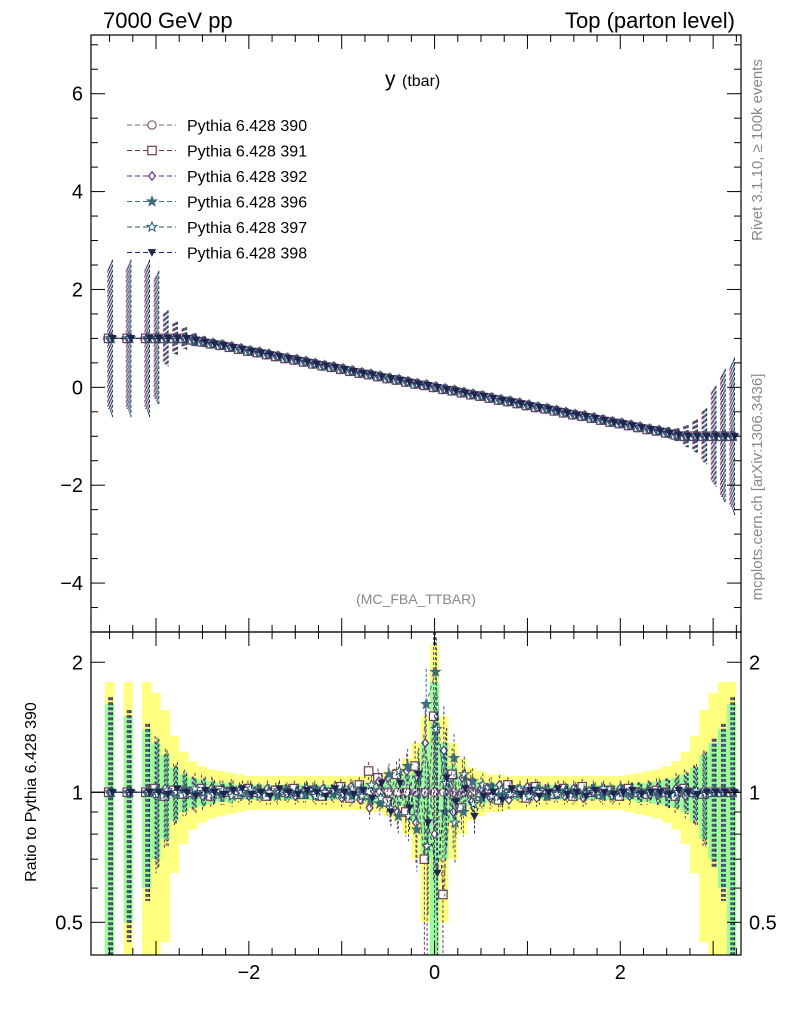 The width and height of the screenshot is (786, 1024). What do you see at coordinates (421, 81) in the screenshot?
I see `plot-title-sub: (tbar)` at bounding box center [421, 81].